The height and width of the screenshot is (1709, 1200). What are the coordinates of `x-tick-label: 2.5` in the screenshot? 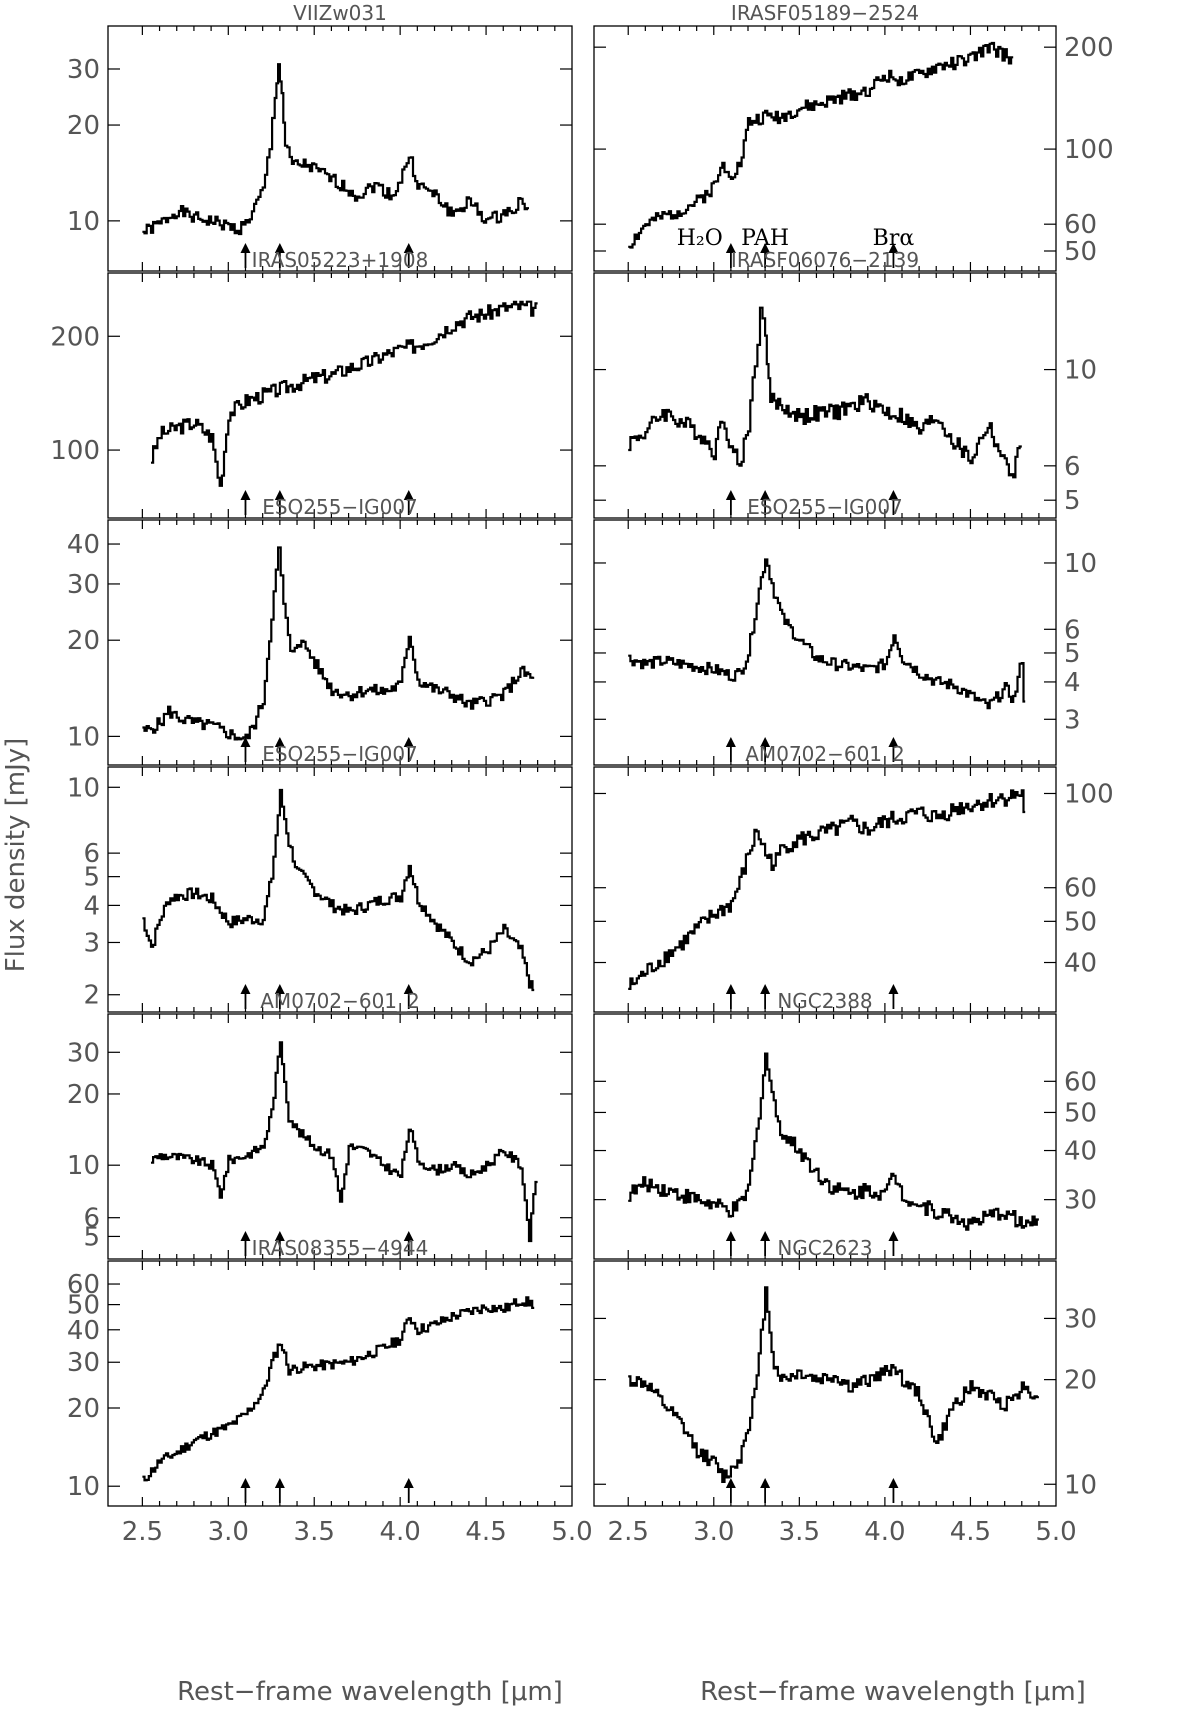 It's located at (142, 1532).